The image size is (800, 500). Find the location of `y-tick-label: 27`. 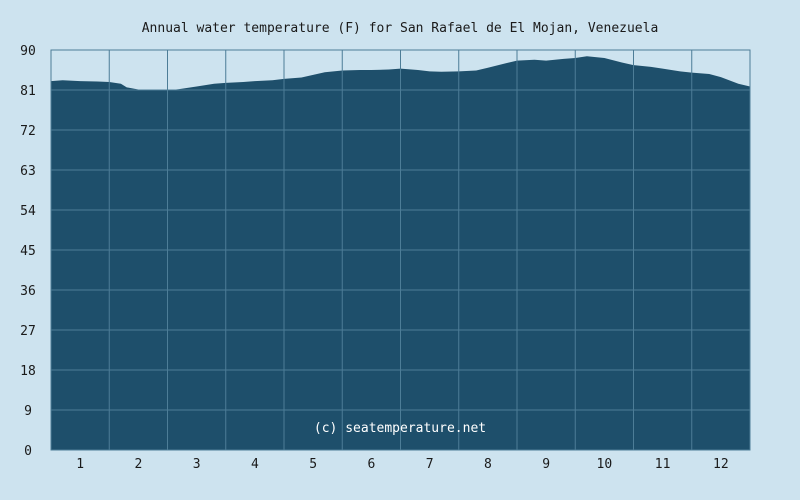

y-tick-label: 27 is located at coordinates (28, 331).